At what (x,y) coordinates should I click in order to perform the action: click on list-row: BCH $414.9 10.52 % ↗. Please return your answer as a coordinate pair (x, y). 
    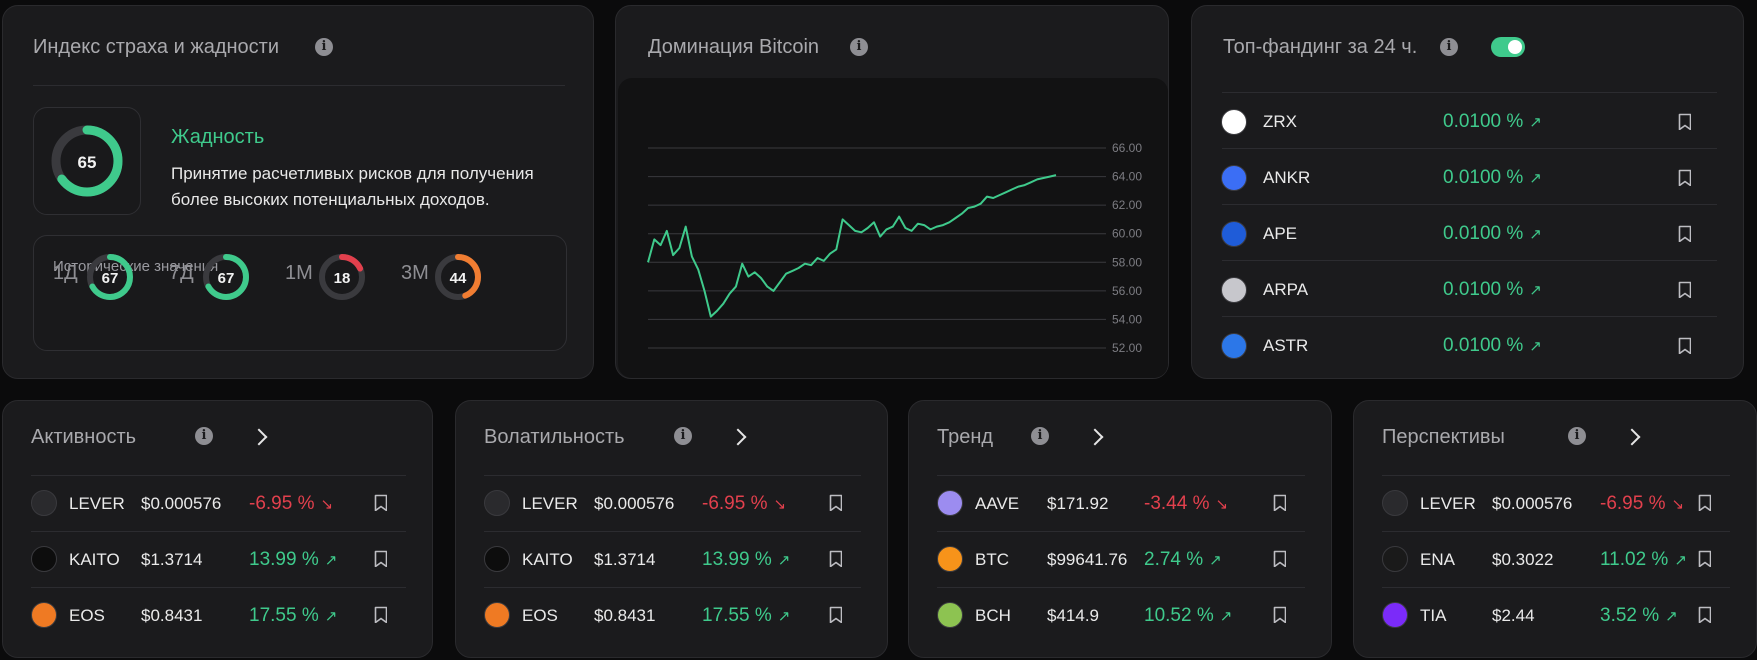
    Looking at the image, I should click on (1121, 615).